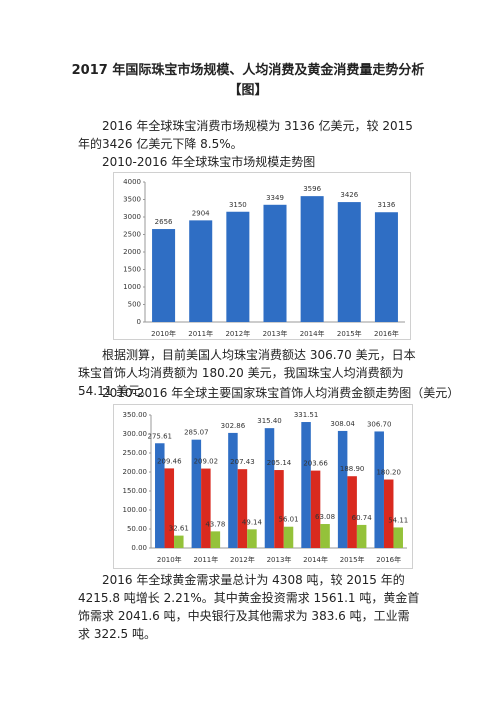 The height and width of the screenshot is (702, 496). I want to click on data-label: 203.66, so click(315, 464).